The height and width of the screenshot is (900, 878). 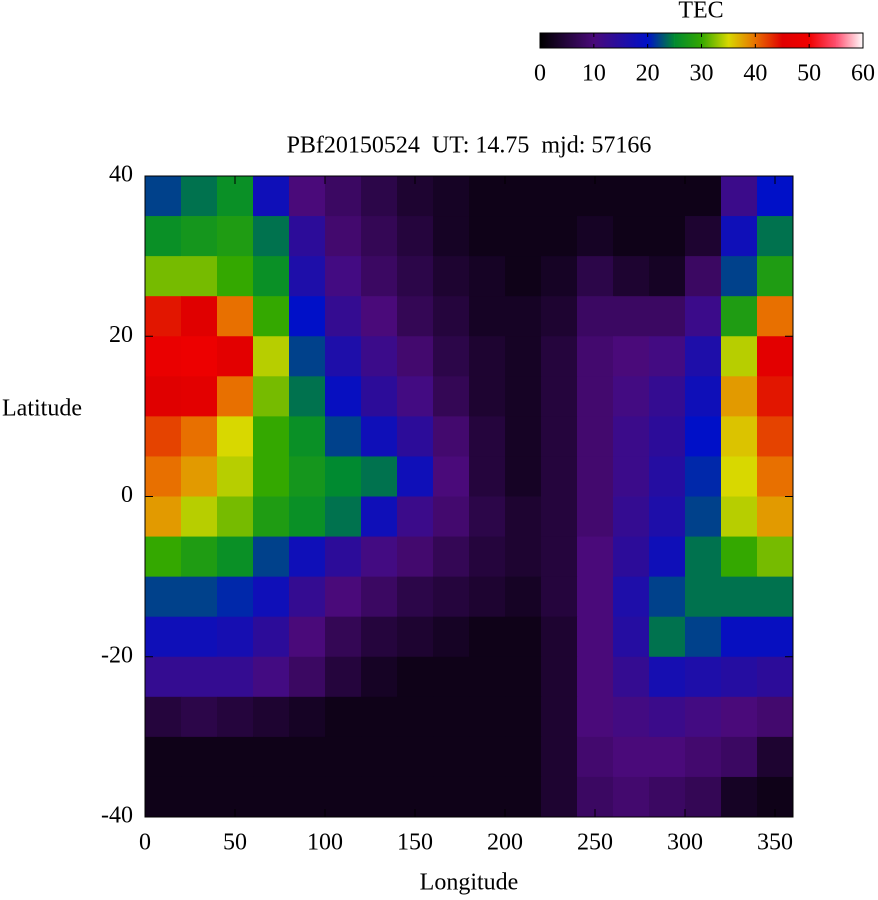 What do you see at coordinates (127, 495) in the screenshot?
I see `y-tick-label: 0` at bounding box center [127, 495].